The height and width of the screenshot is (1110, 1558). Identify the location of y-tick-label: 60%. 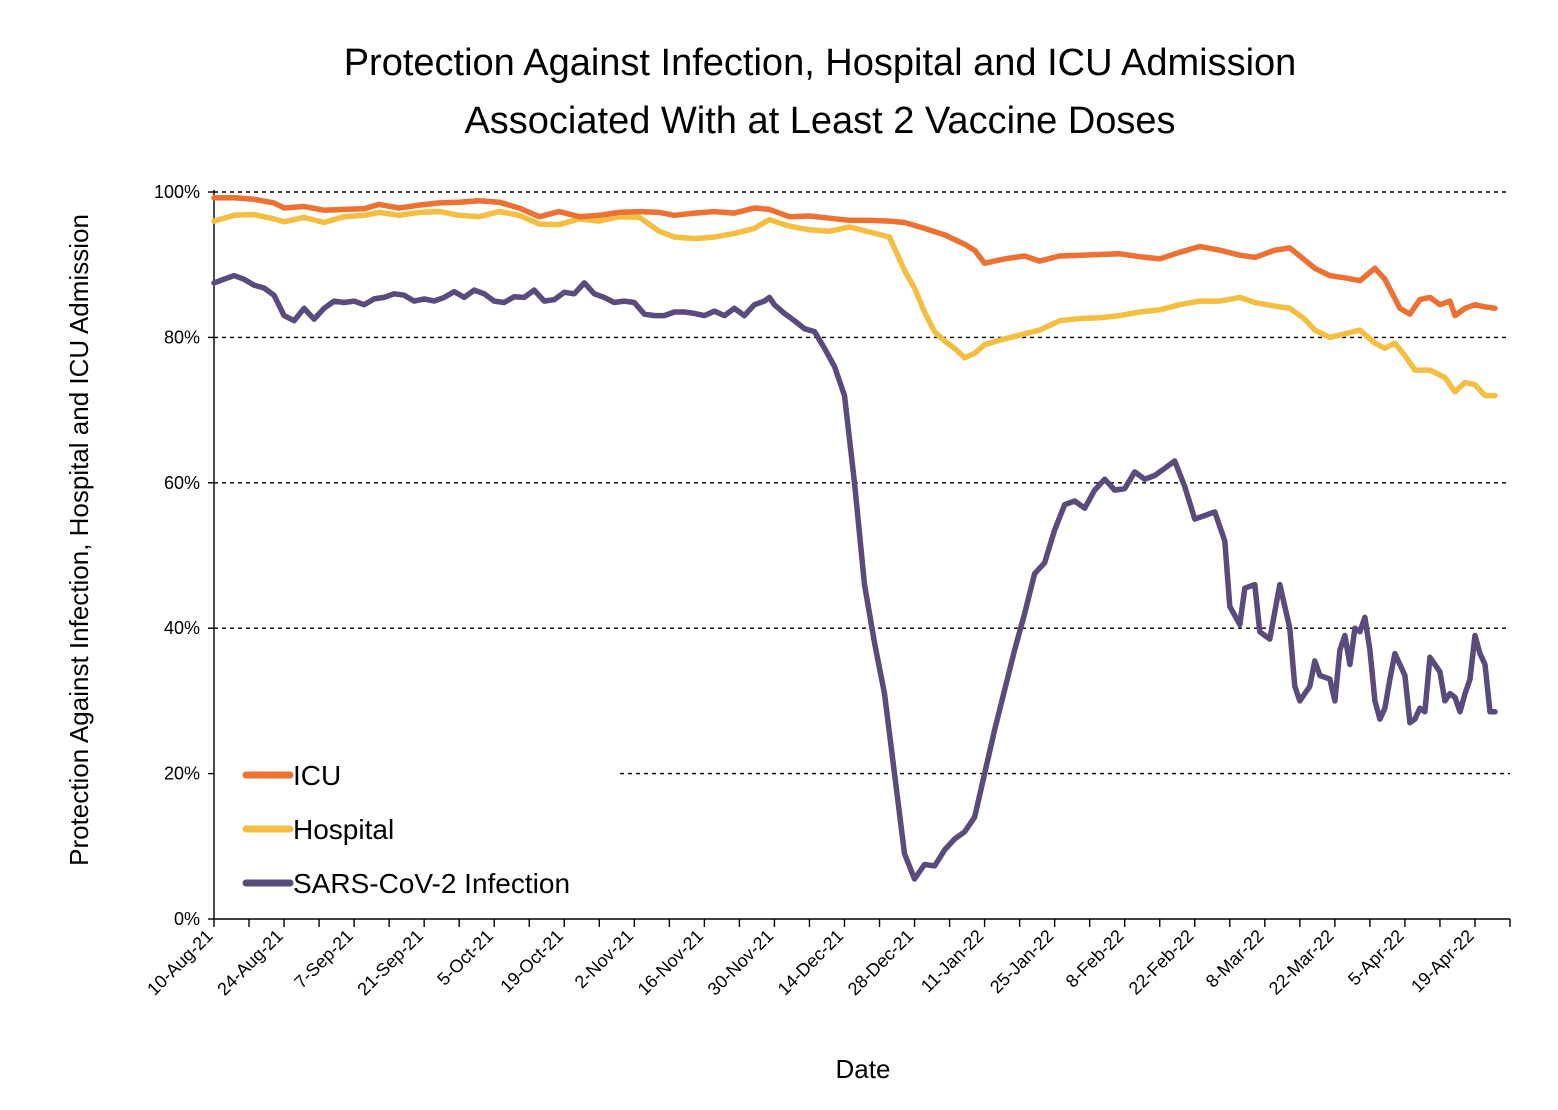
(182, 483).